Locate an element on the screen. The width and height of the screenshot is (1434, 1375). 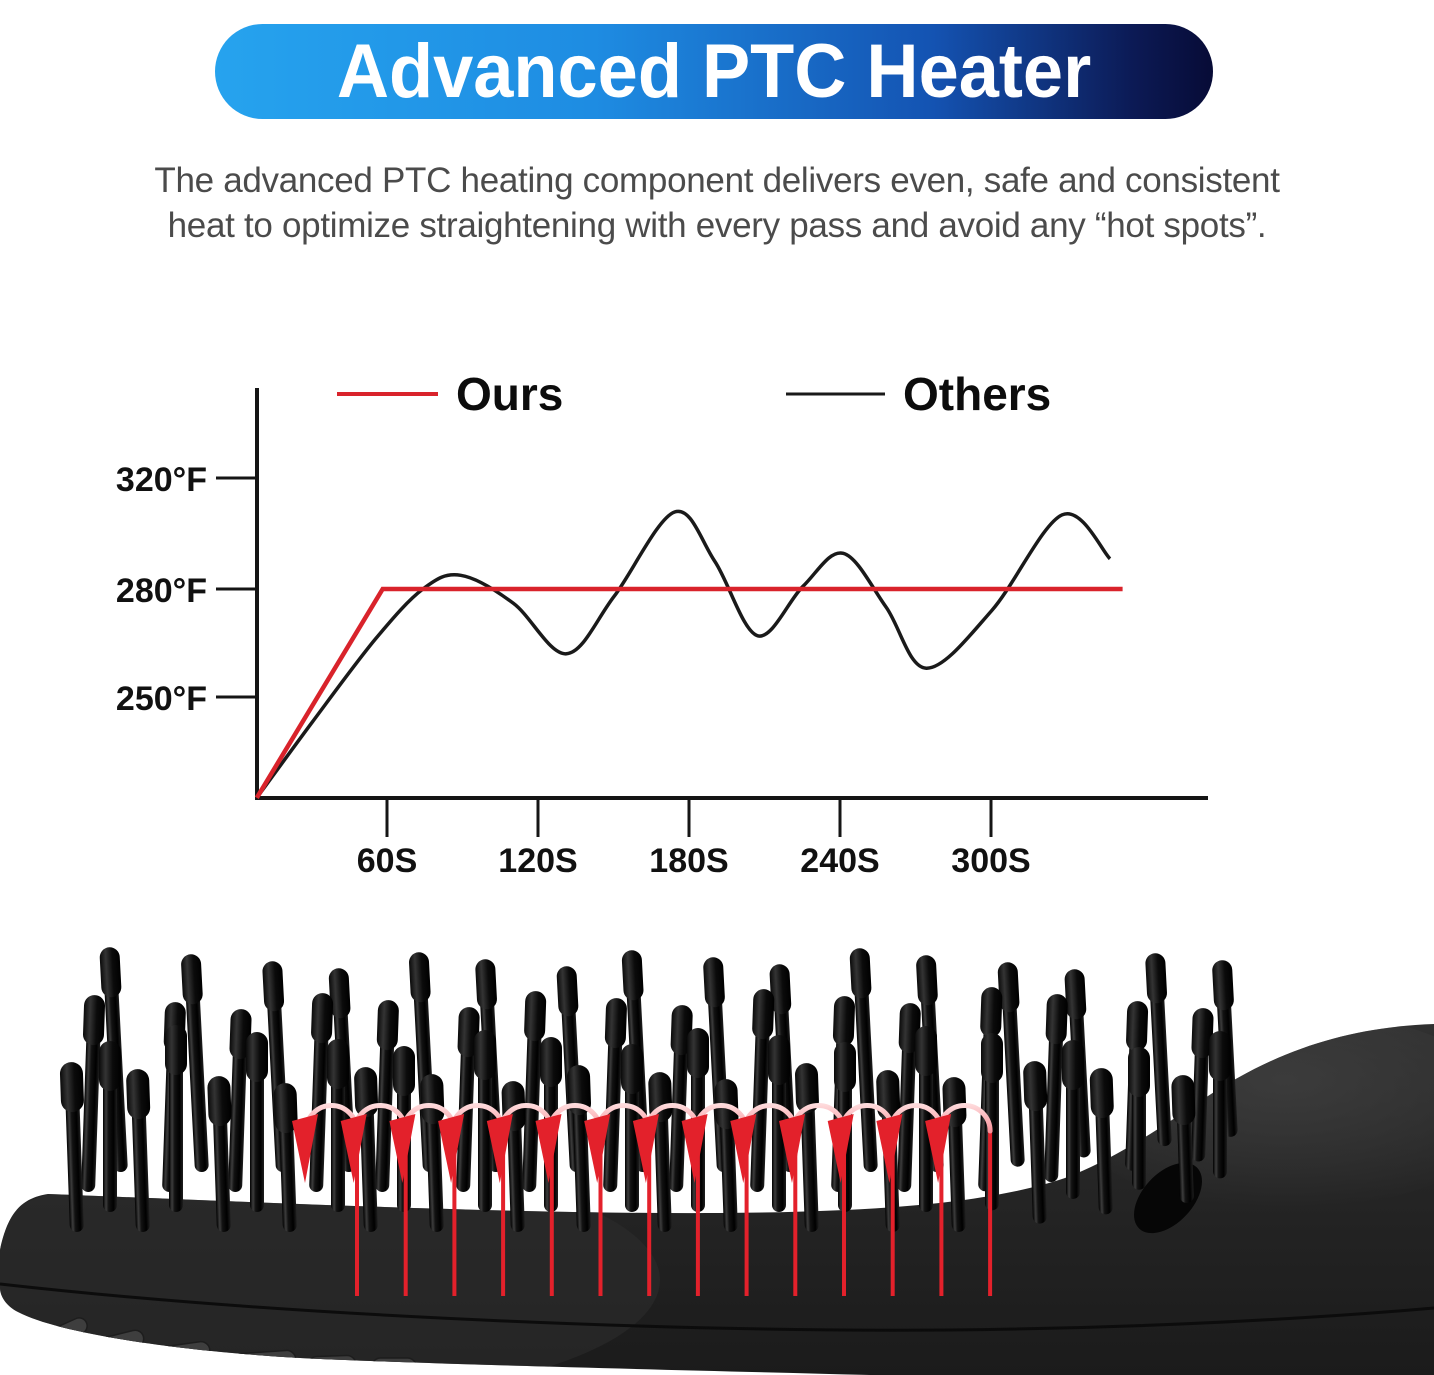
y-tick-label-280: 280°F is located at coordinates (161, 591).